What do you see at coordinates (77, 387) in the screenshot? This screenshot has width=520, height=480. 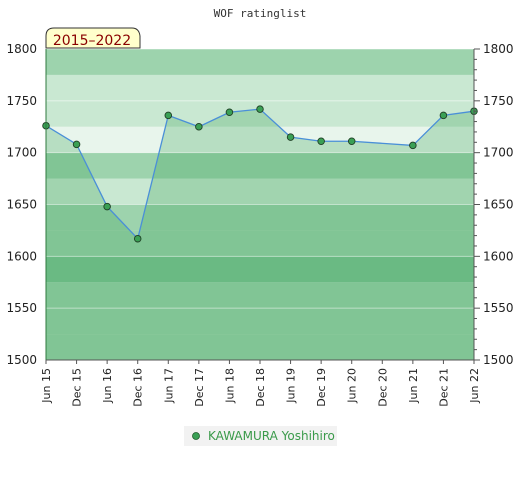 I see `x-tick-label-1: Dec 15` at bounding box center [77, 387].